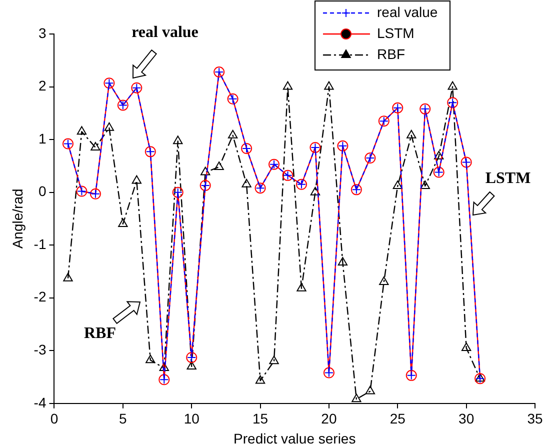 This screenshot has height=448, width=550. What do you see at coordinates (40, 349) in the screenshot?
I see `y-tick-label: -3` at bounding box center [40, 349].